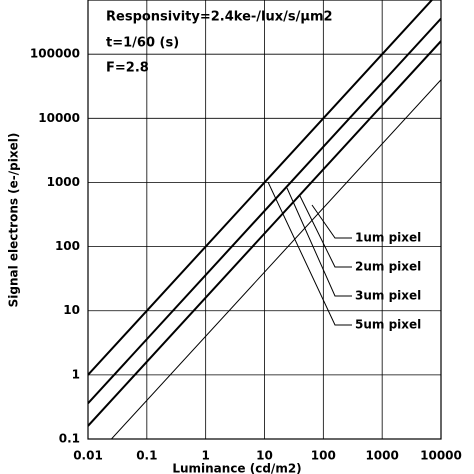 The image size is (474, 474). What do you see at coordinates (88, 456) in the screenshot?
I see `x-tick-label: 0.01` at bounding box center [88, 456].